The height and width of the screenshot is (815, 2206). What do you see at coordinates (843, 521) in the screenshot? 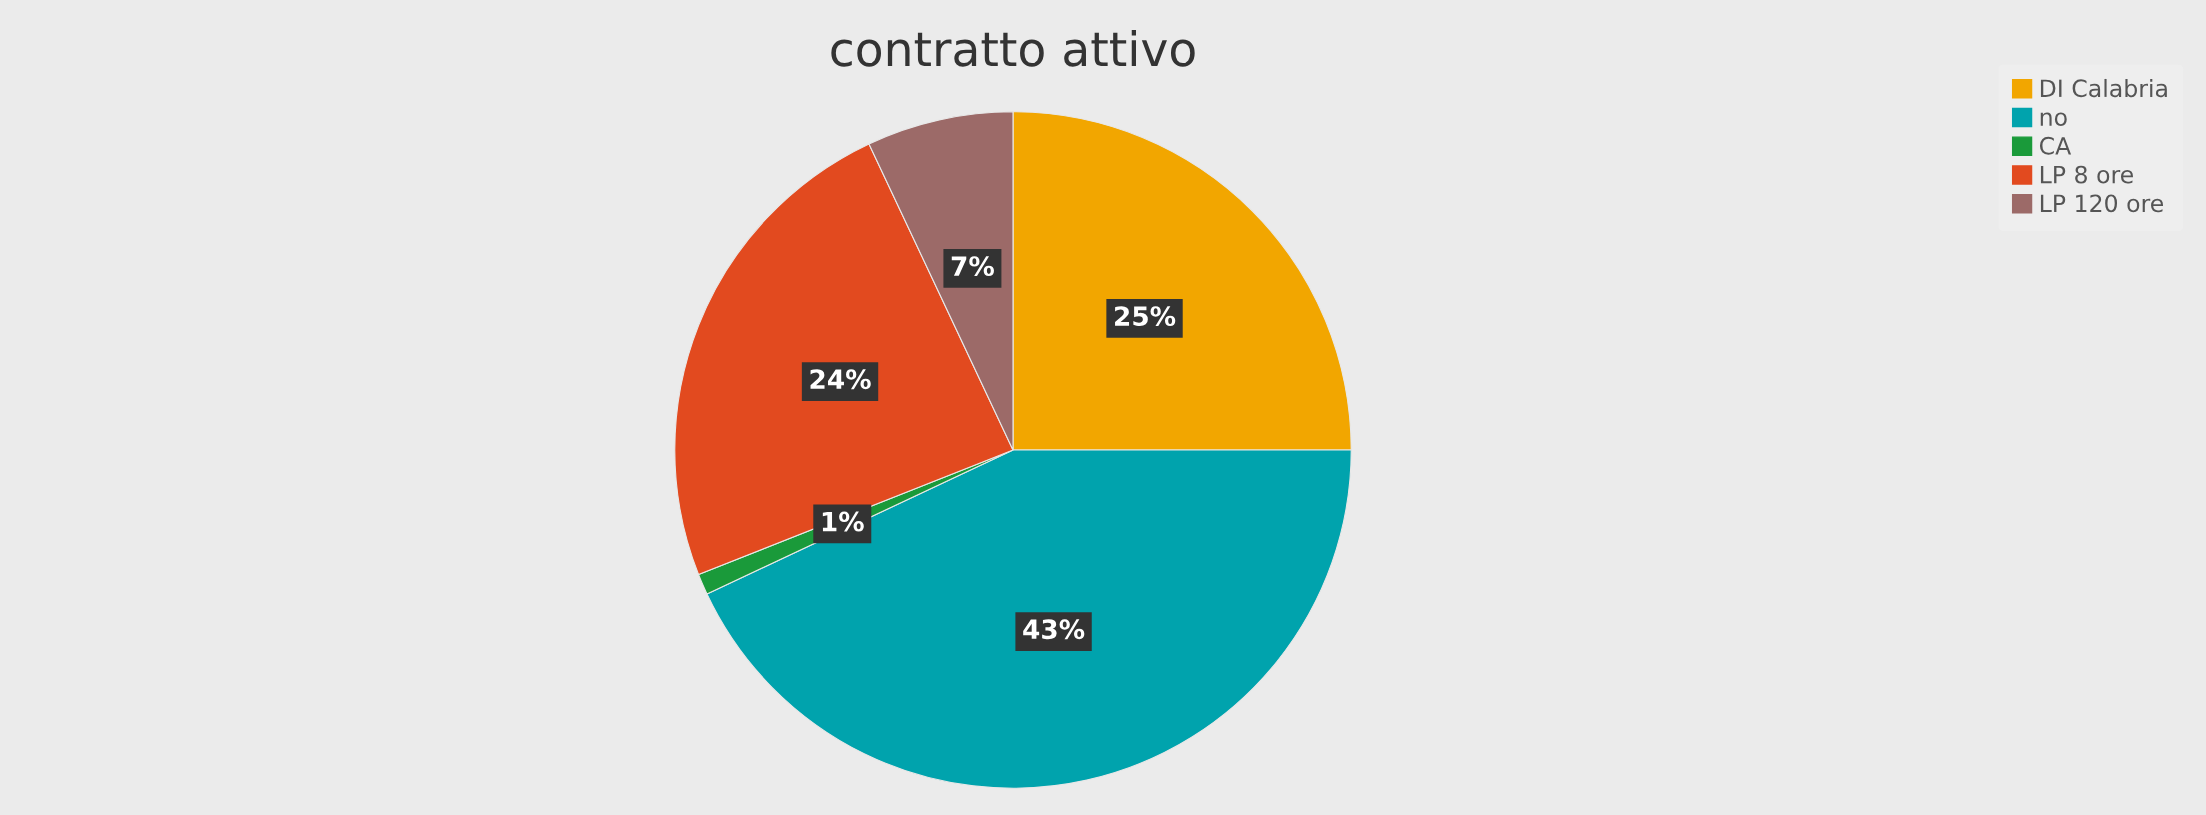
I see `data-label: 1%` at bounding box center [843, 521].